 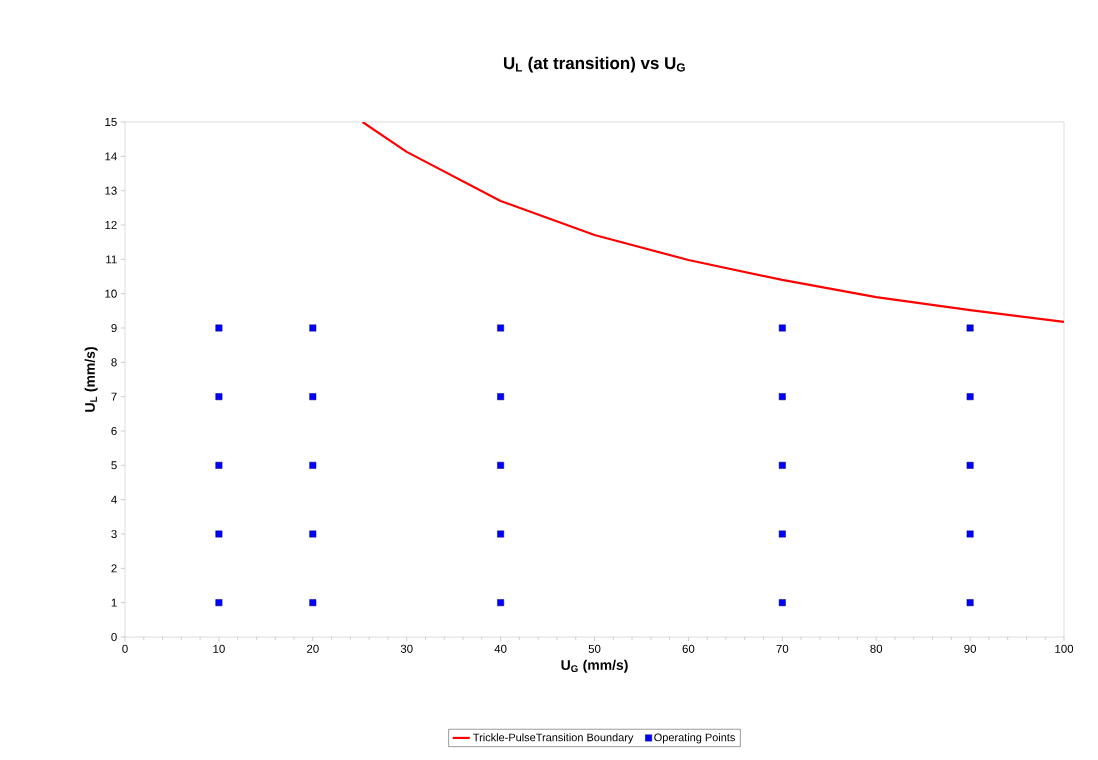 I want to click on x-tick-label: 30, so click(x=406, y=648).